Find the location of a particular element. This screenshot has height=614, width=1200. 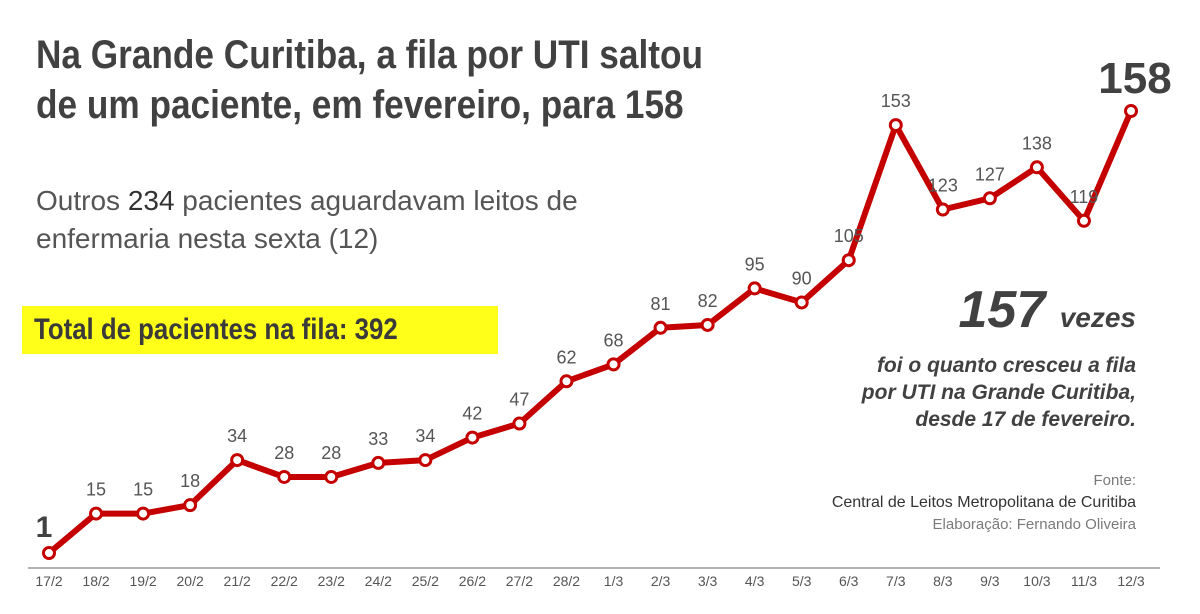

data-label: 47 is located at coordinates (519, 399).